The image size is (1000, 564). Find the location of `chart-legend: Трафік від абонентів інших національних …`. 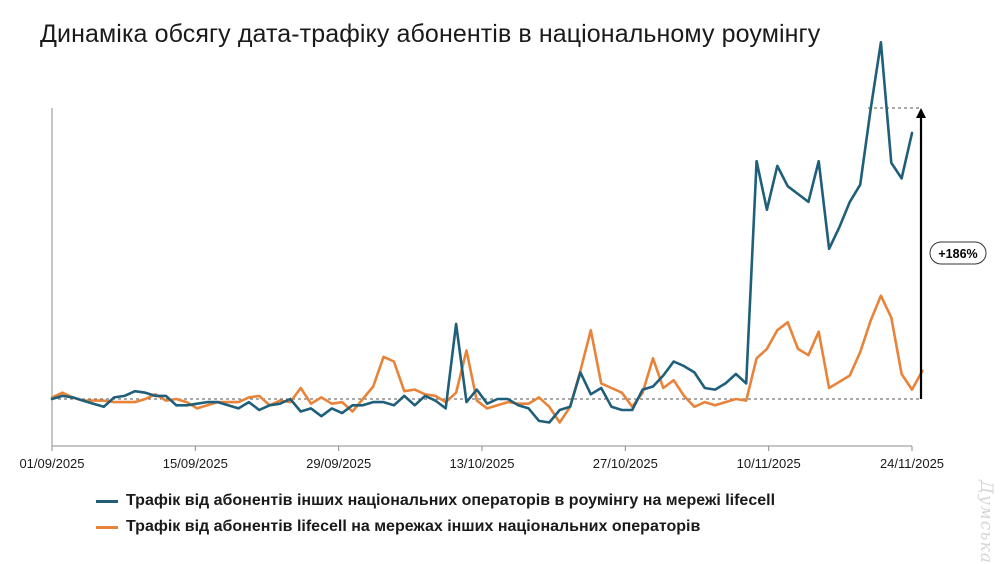

chart-legend: Трафік від абонентів інших національних … is located at coordinates (435, 514).